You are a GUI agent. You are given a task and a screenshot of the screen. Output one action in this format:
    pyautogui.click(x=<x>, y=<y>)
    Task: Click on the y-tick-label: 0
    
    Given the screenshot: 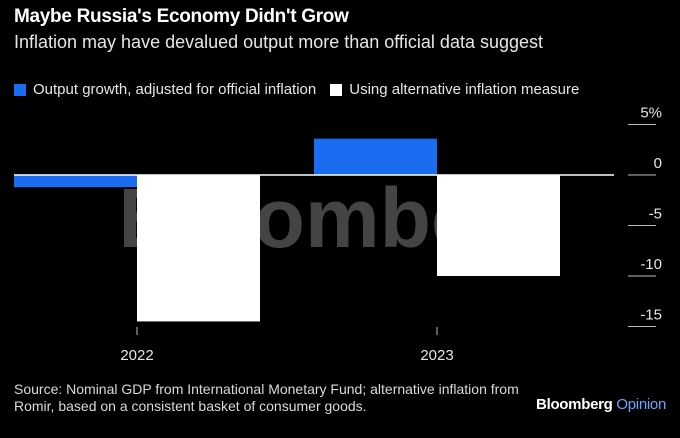 What is the action you would take?
    pyautogui.click(x=658, y=163)
    